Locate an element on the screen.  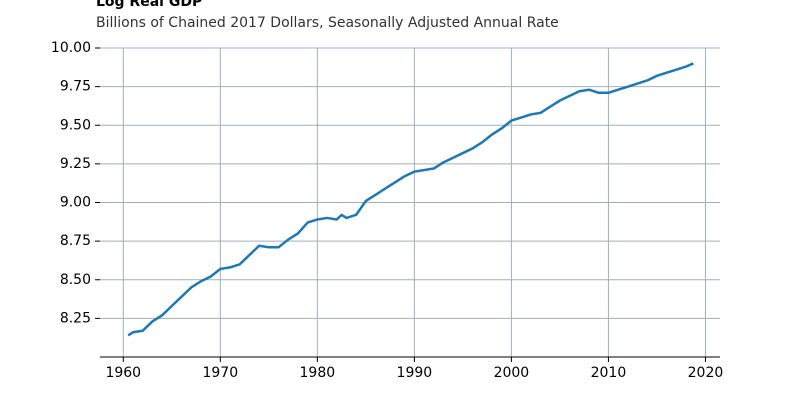
x-tick-label: 2020 is located at coordinates (706, 373).